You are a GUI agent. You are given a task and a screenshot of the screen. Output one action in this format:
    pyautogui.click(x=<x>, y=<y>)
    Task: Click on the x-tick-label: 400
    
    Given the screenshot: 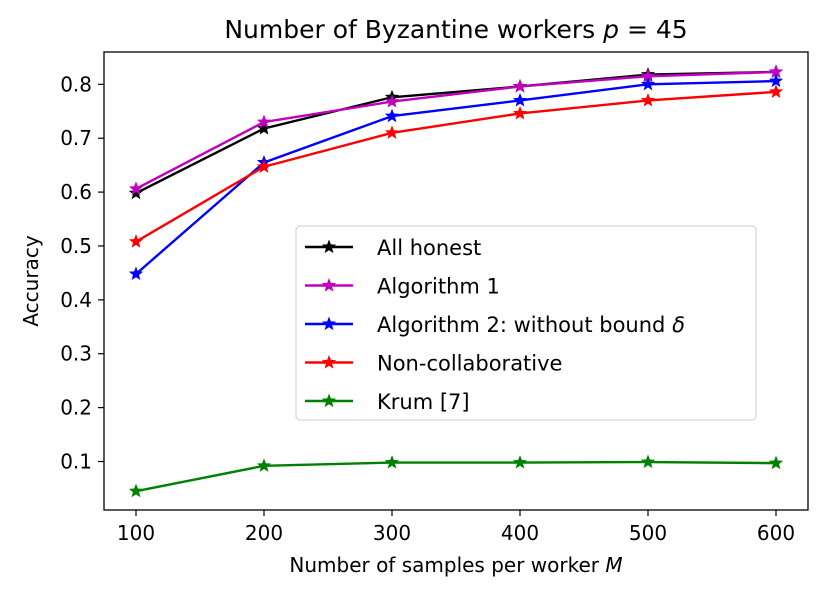 What is the action you would take?
    pyautogui.click(x=520, y=533)
    